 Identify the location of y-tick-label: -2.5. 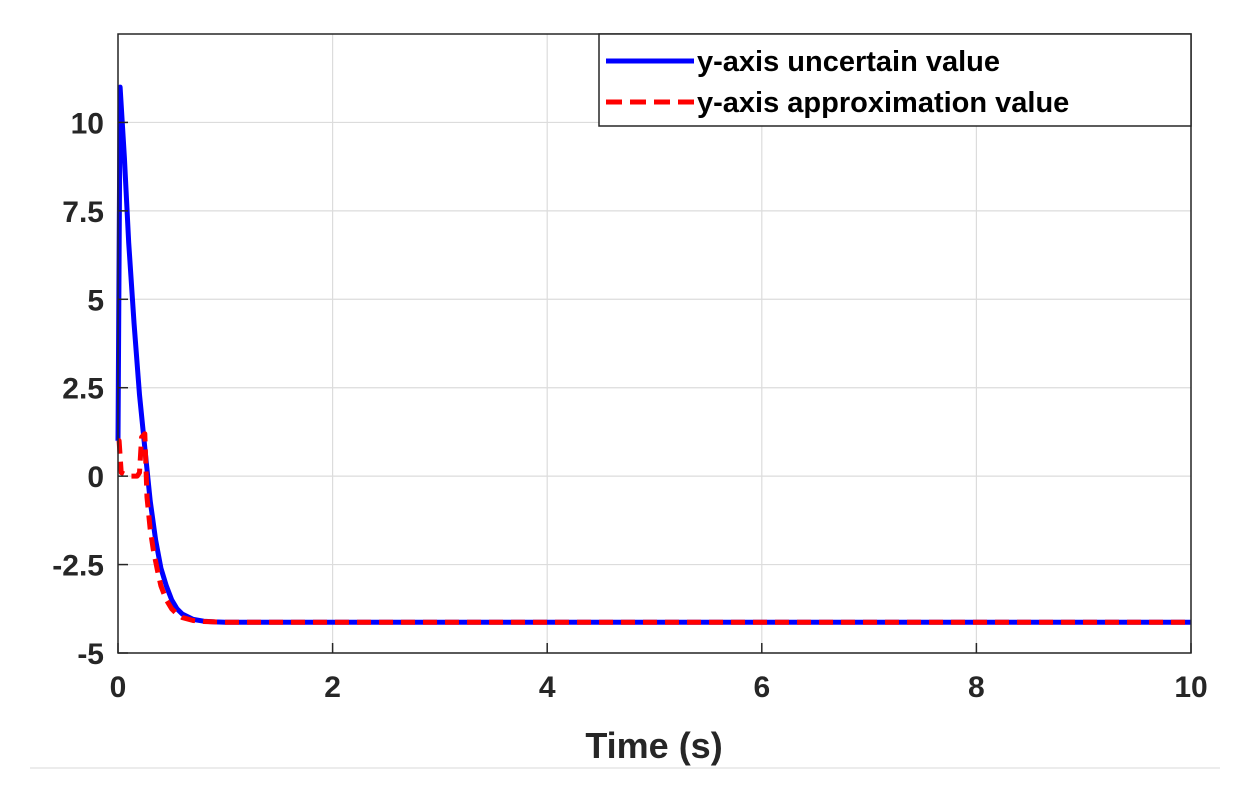
(78, 566).